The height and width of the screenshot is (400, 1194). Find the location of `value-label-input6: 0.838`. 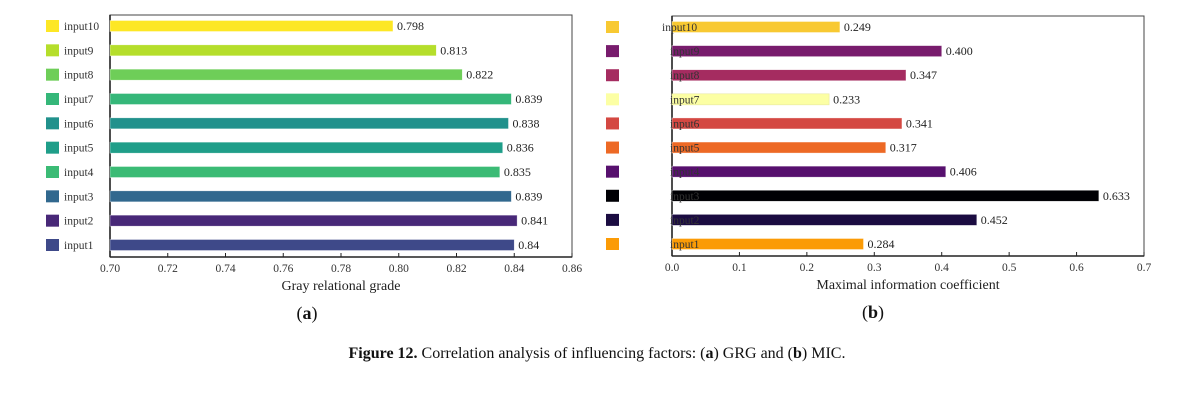

value-label-input6: 0.838 is located at coordinates (525, 123).